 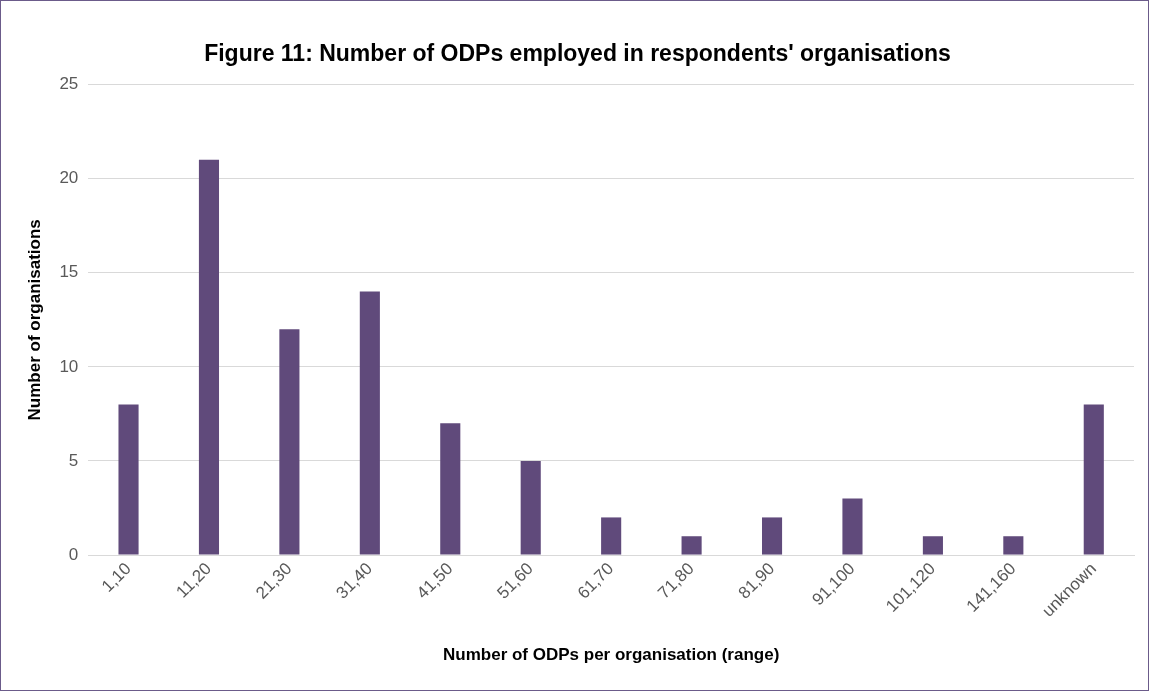 I want to click on y-tick-label: 20, so click(x=69, y=178).